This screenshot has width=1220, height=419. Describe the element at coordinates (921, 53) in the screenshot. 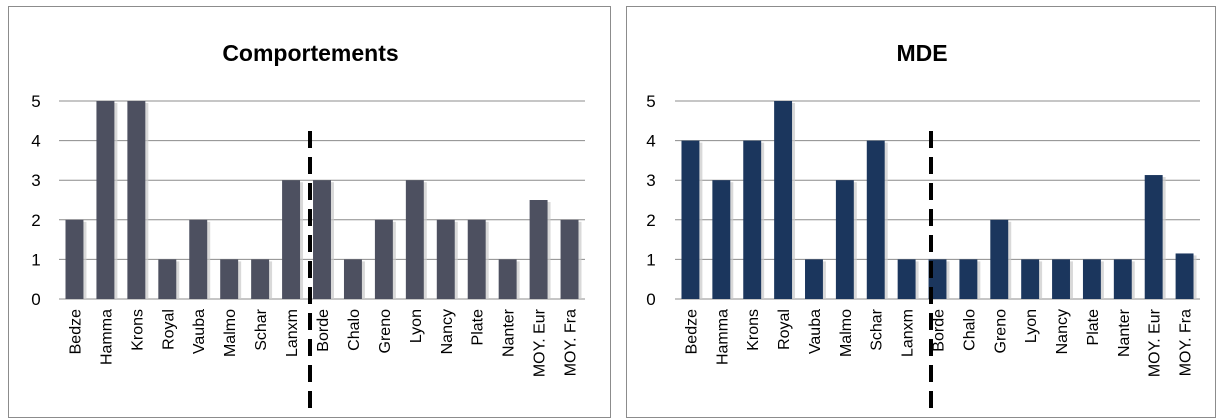

I see `chart-title: MDE` at that location.